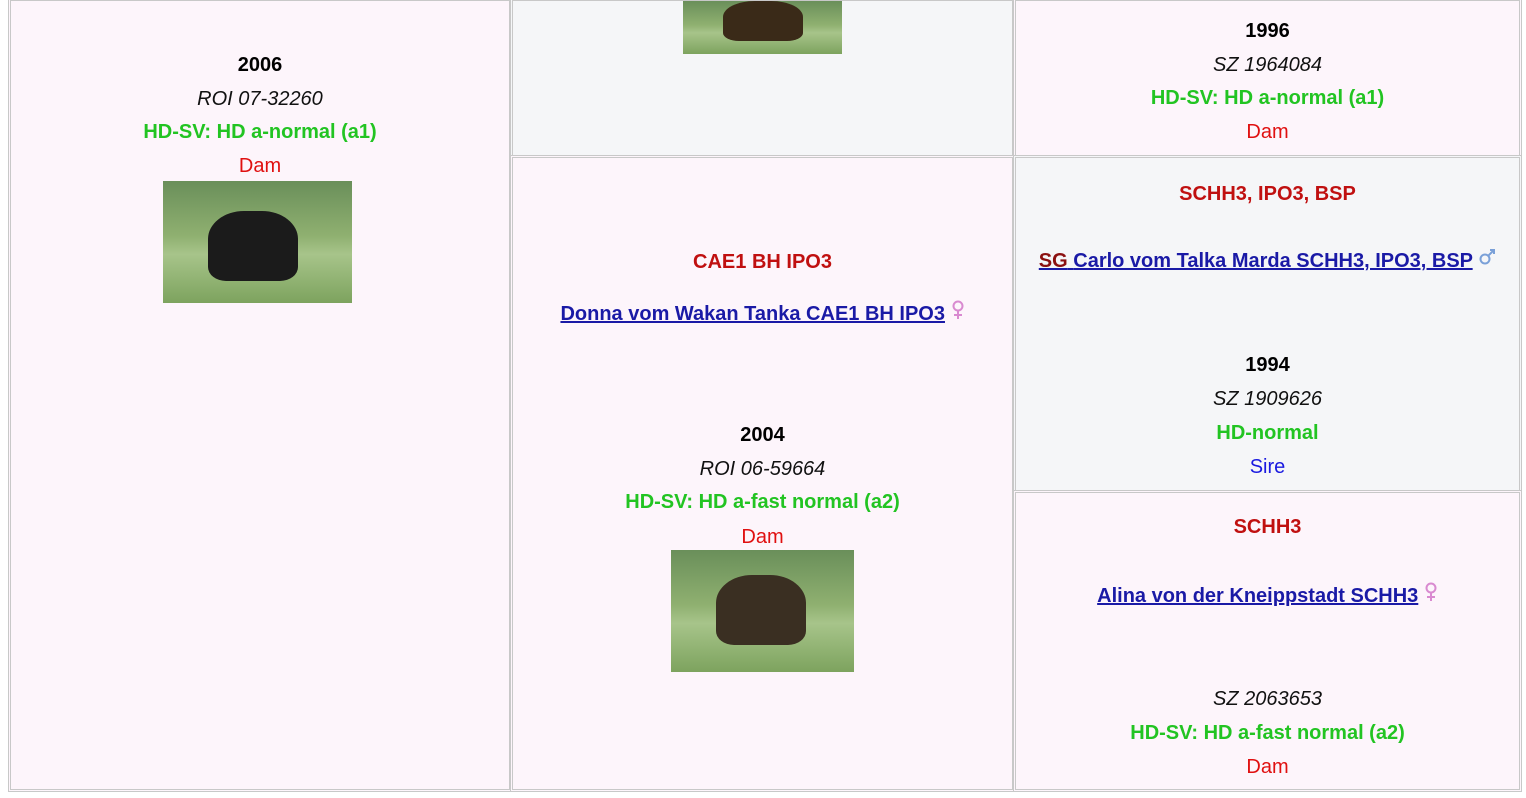 The width and height of the screenshot is (1526, 798). What do you see at coordinates (762, 262) in the screenshot?
I see `titles: CAE1 BH IPO3` at bounding box center [762, 262].